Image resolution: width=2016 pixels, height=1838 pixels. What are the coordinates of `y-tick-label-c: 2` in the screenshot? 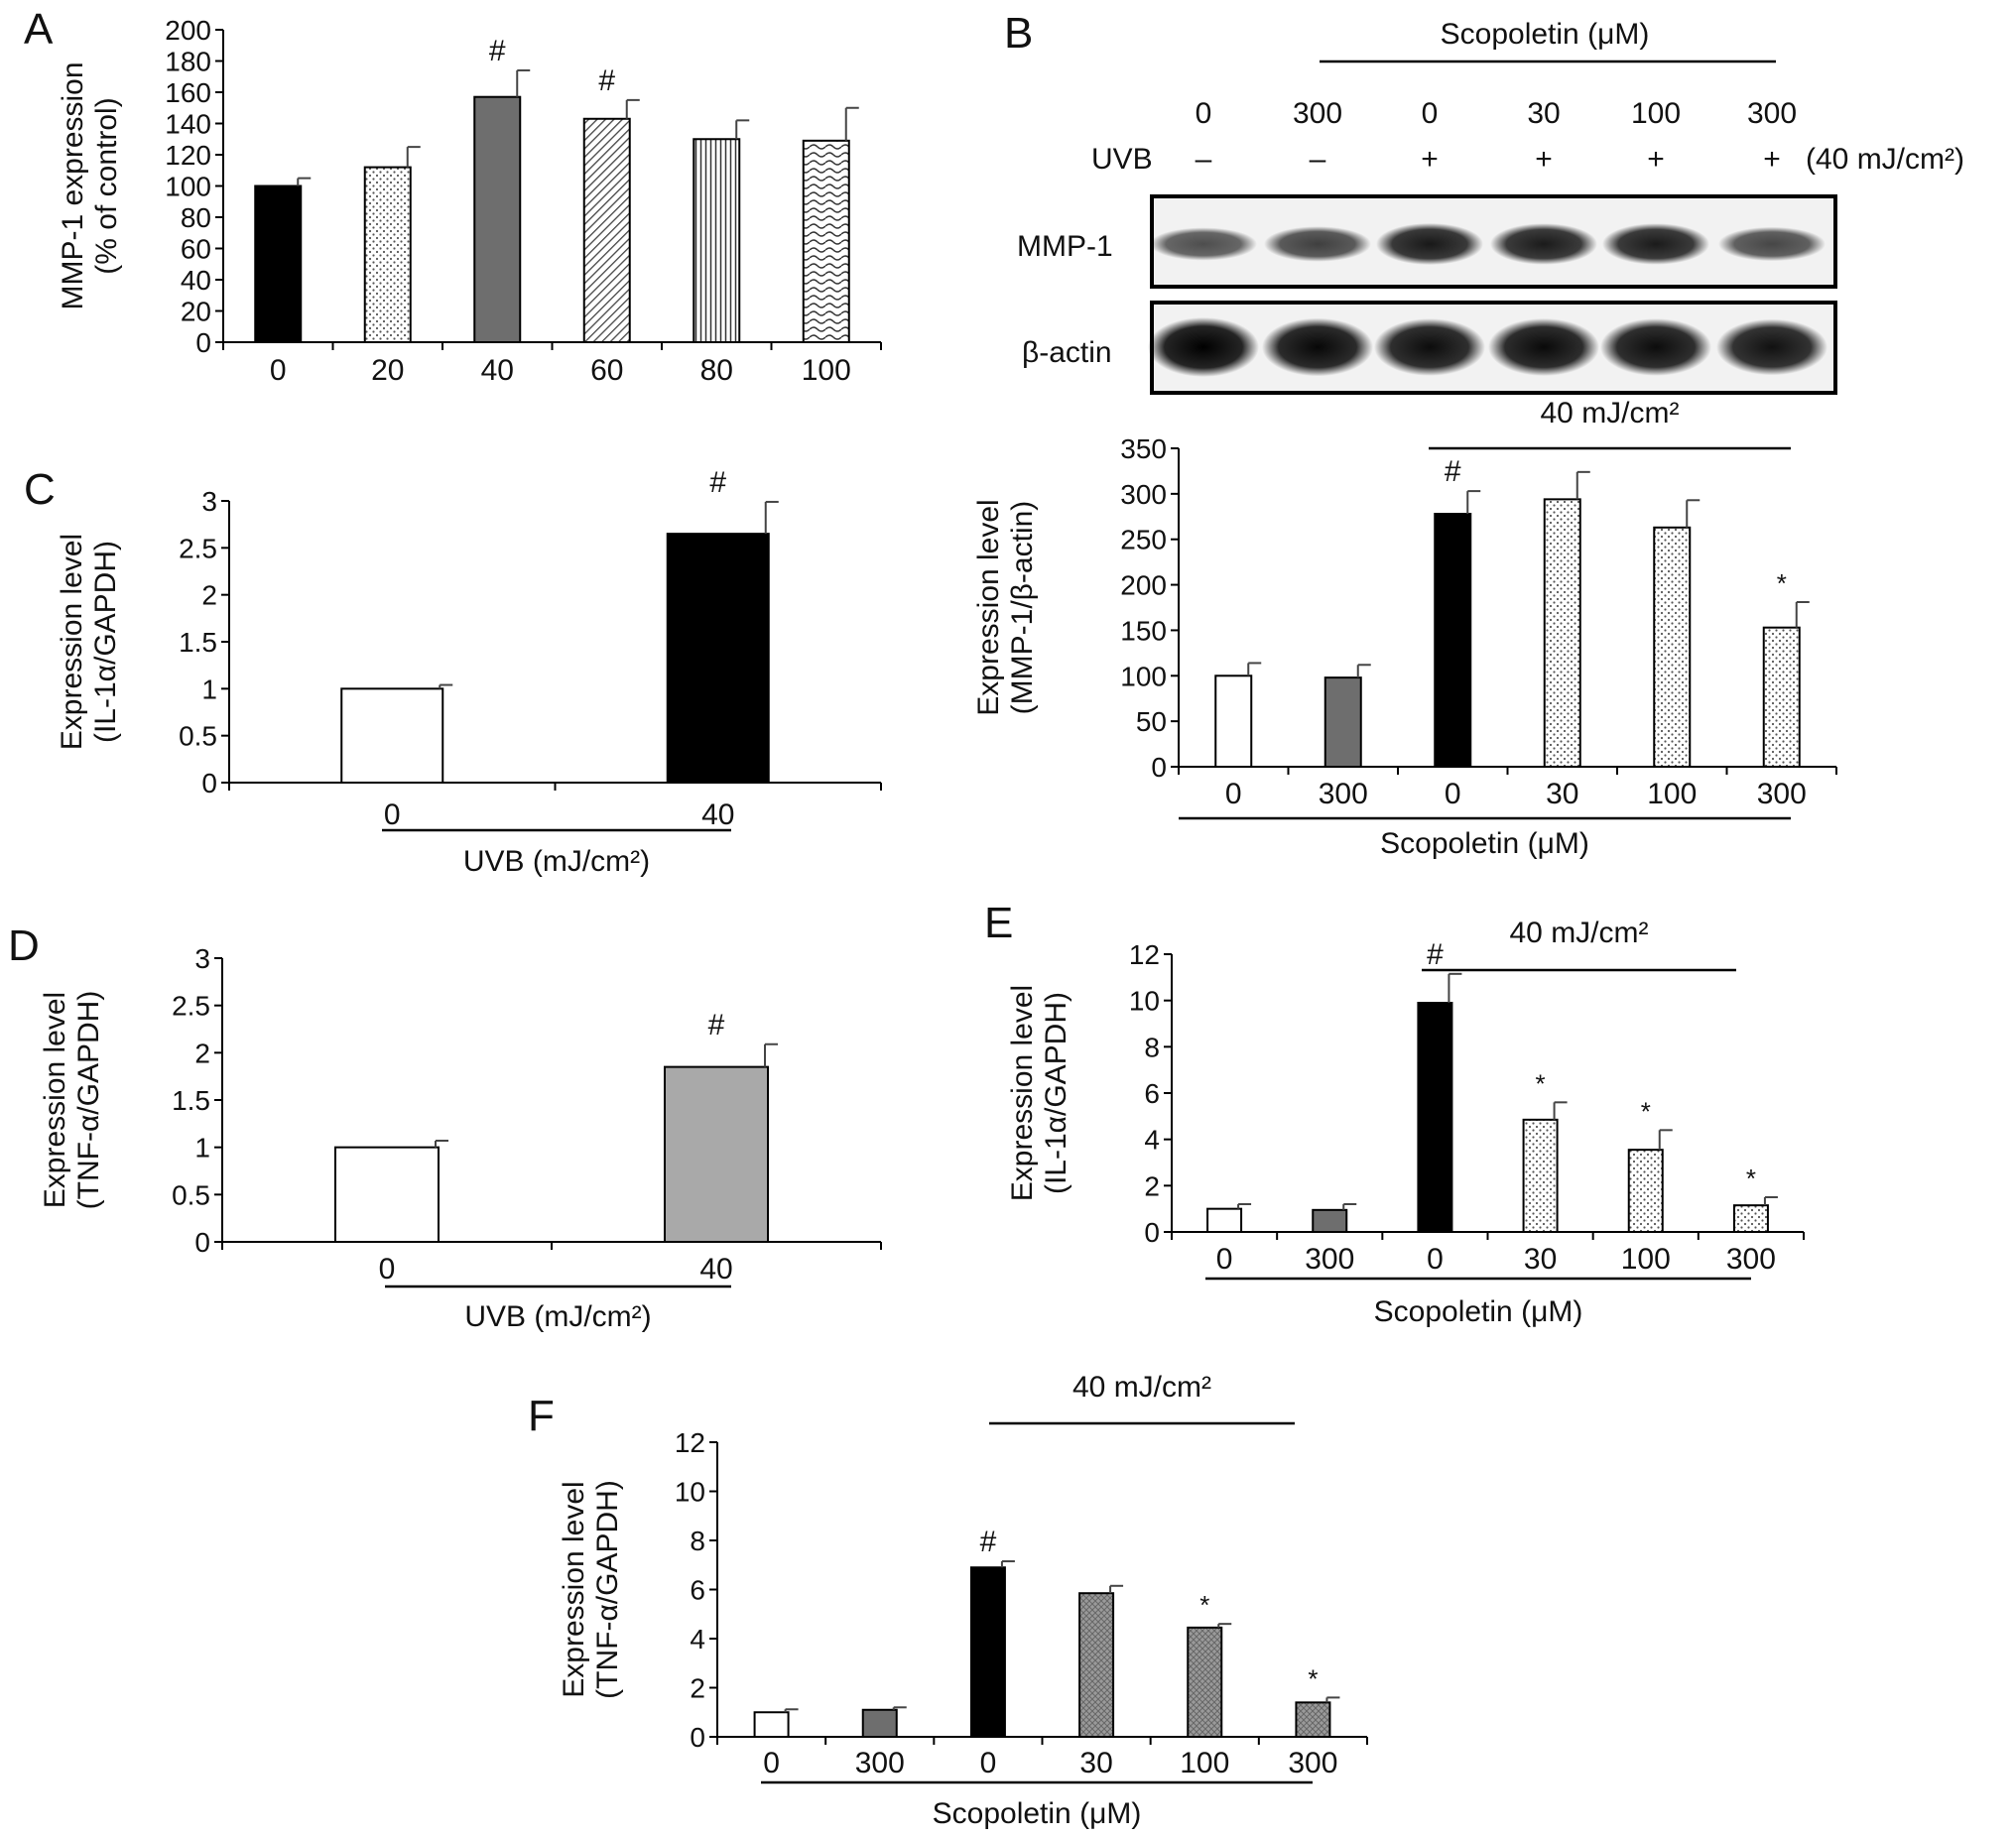 It's located at (209, 595).